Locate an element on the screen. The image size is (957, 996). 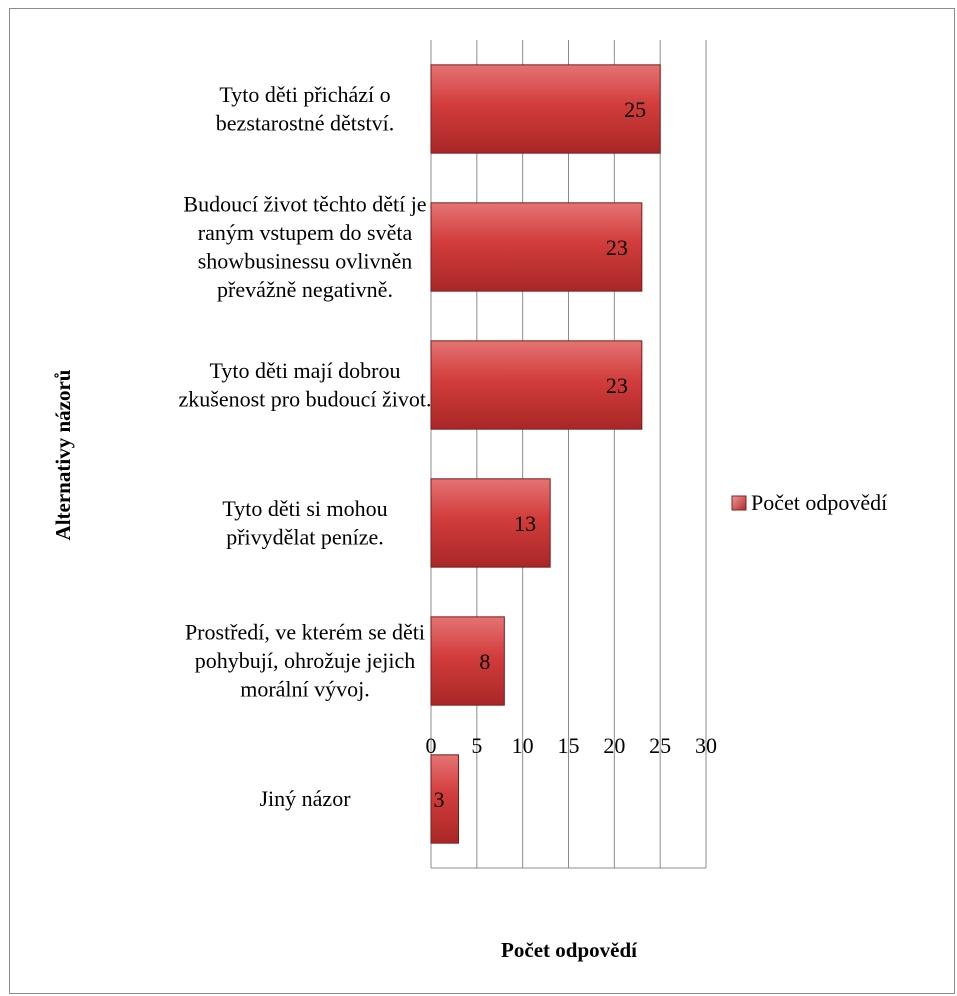
category-label: bezstarostné dětství. is located at coordinates (305, 122).